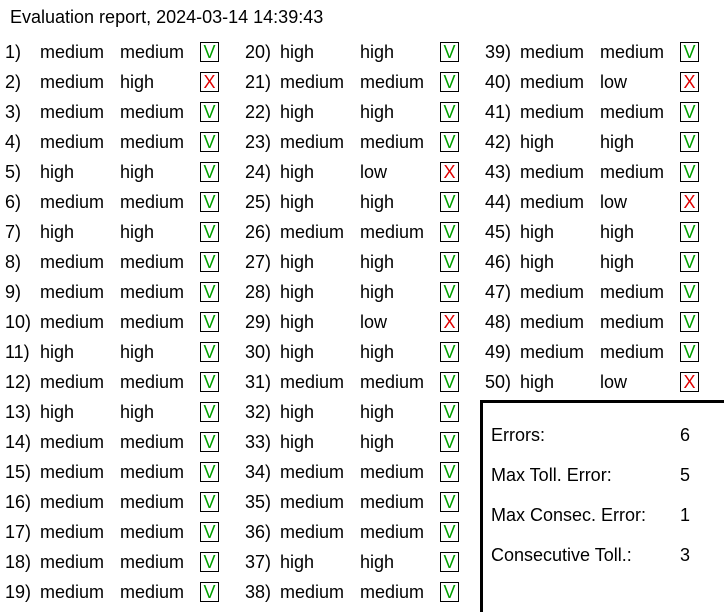  What do you see at coordinates (258, 172) in the screenshot?
I see `row-number: 24)` at bounding box center [258, 172].